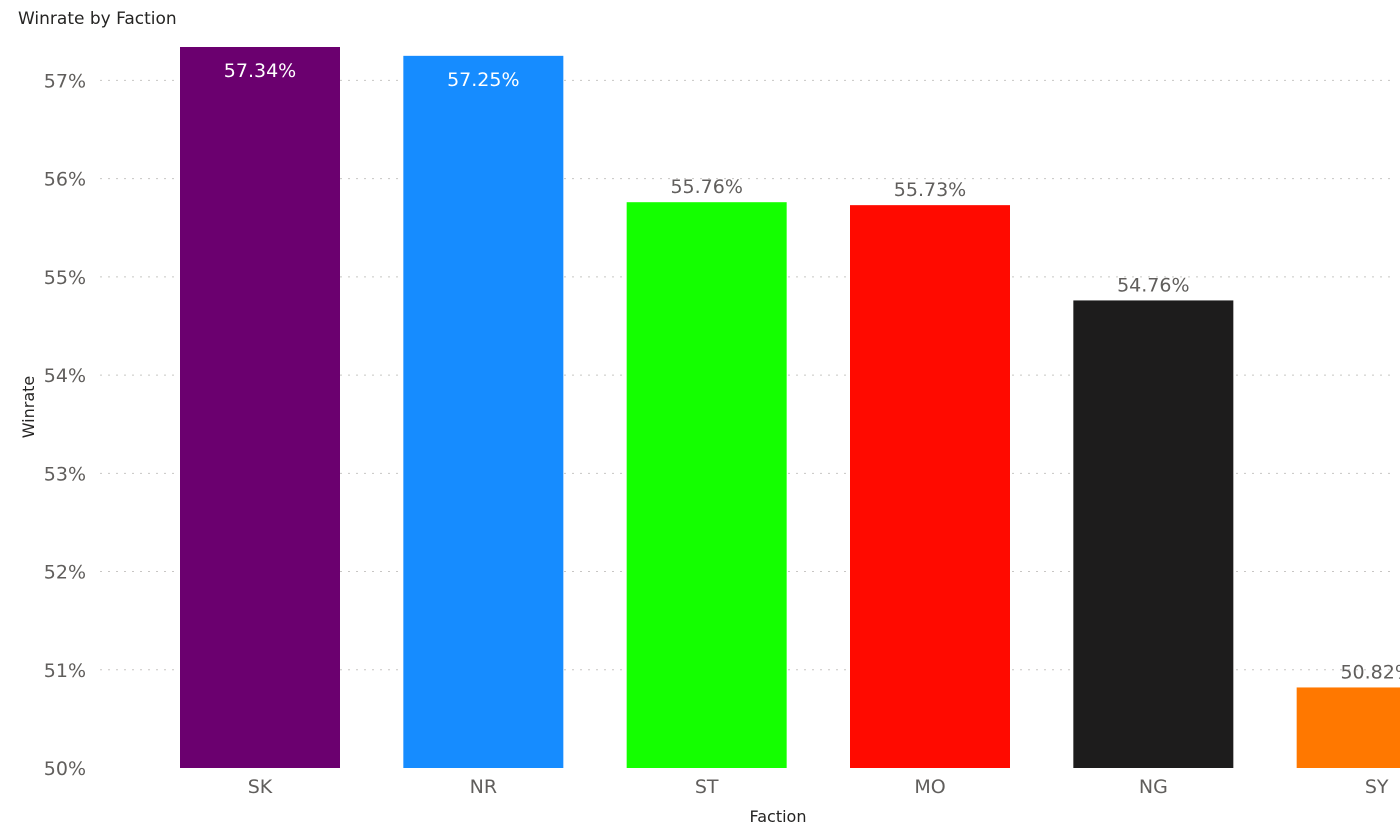 The width and height of the screenshot is (1400, 840). What do you see at coordinates (707, 787) in the screenshot?
I see `x-tick-label: ST` at bounding box center [707, 787].